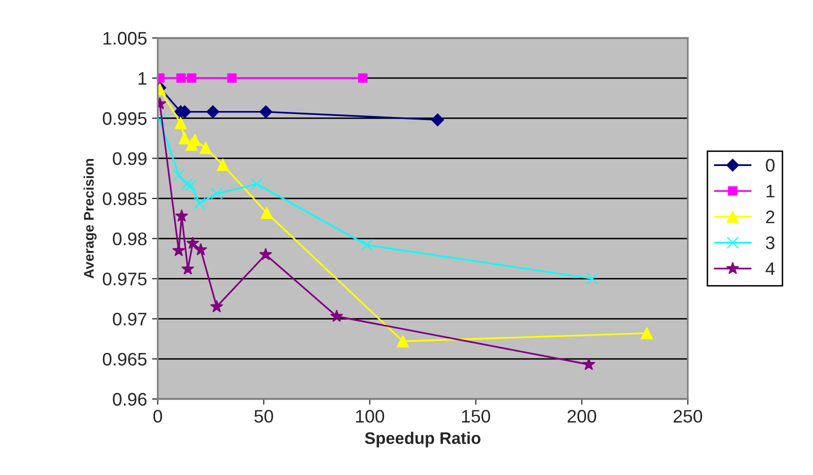 The image size is (813, 475). I want to click on y-tick-label: 1, so click(142, 78).